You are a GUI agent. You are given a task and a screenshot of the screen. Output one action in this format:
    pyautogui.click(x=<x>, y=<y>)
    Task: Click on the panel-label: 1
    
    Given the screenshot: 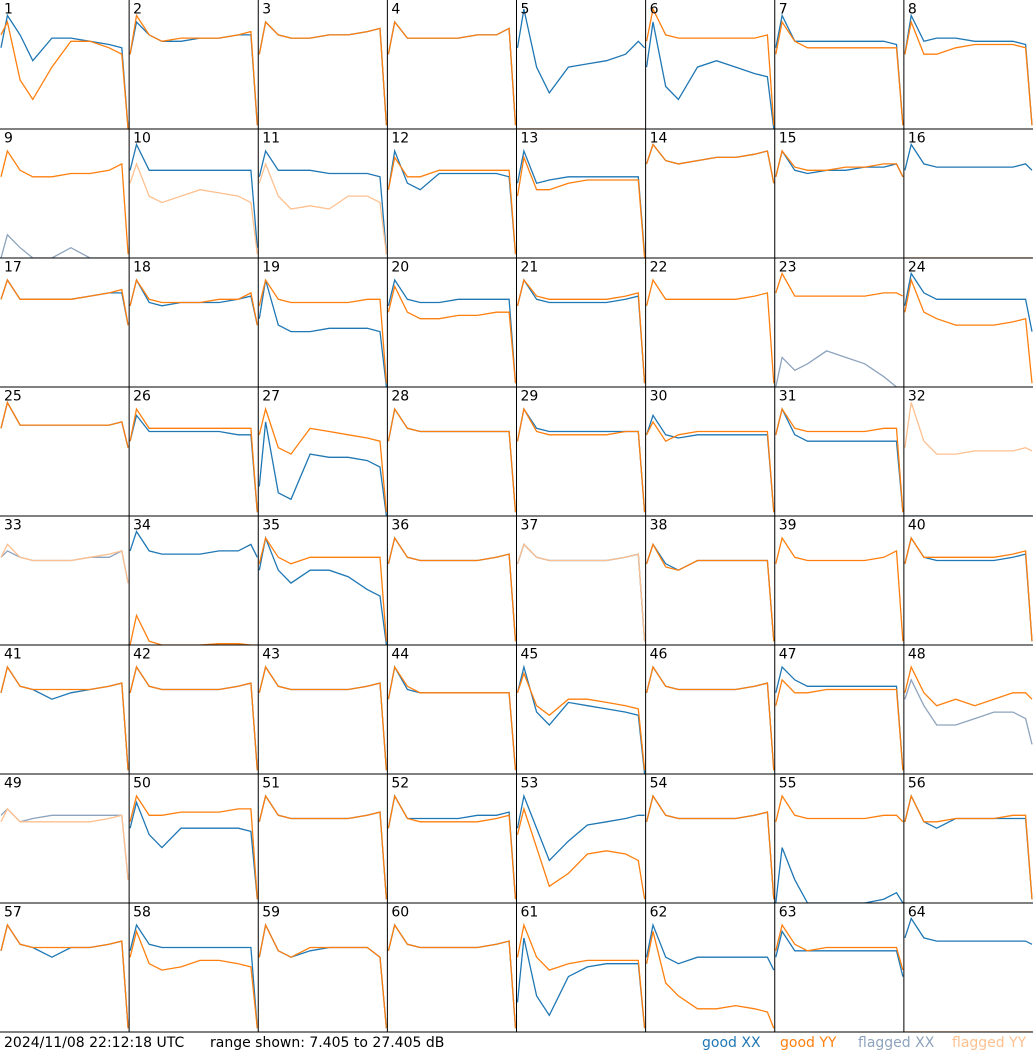 What is the action you would take?
    pyautogui.click(x=8, y=10)
    